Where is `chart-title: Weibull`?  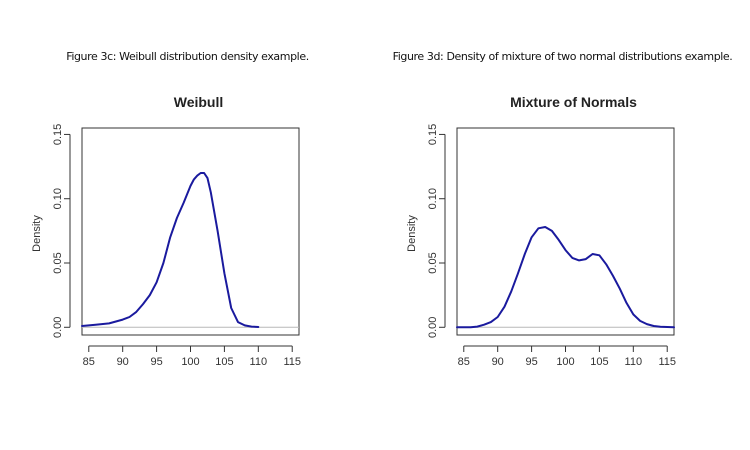
chart-title: Weibull is located at coordinates (199, 102).